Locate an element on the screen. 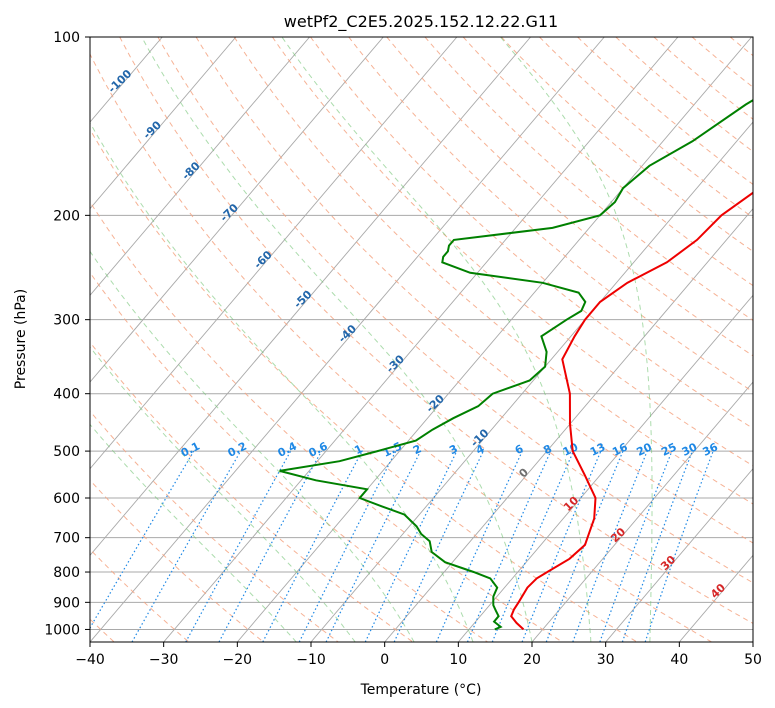 The width and height of the screenshot is (775, 708). y-tick-label: 400 is located at coordinates (66, 395).